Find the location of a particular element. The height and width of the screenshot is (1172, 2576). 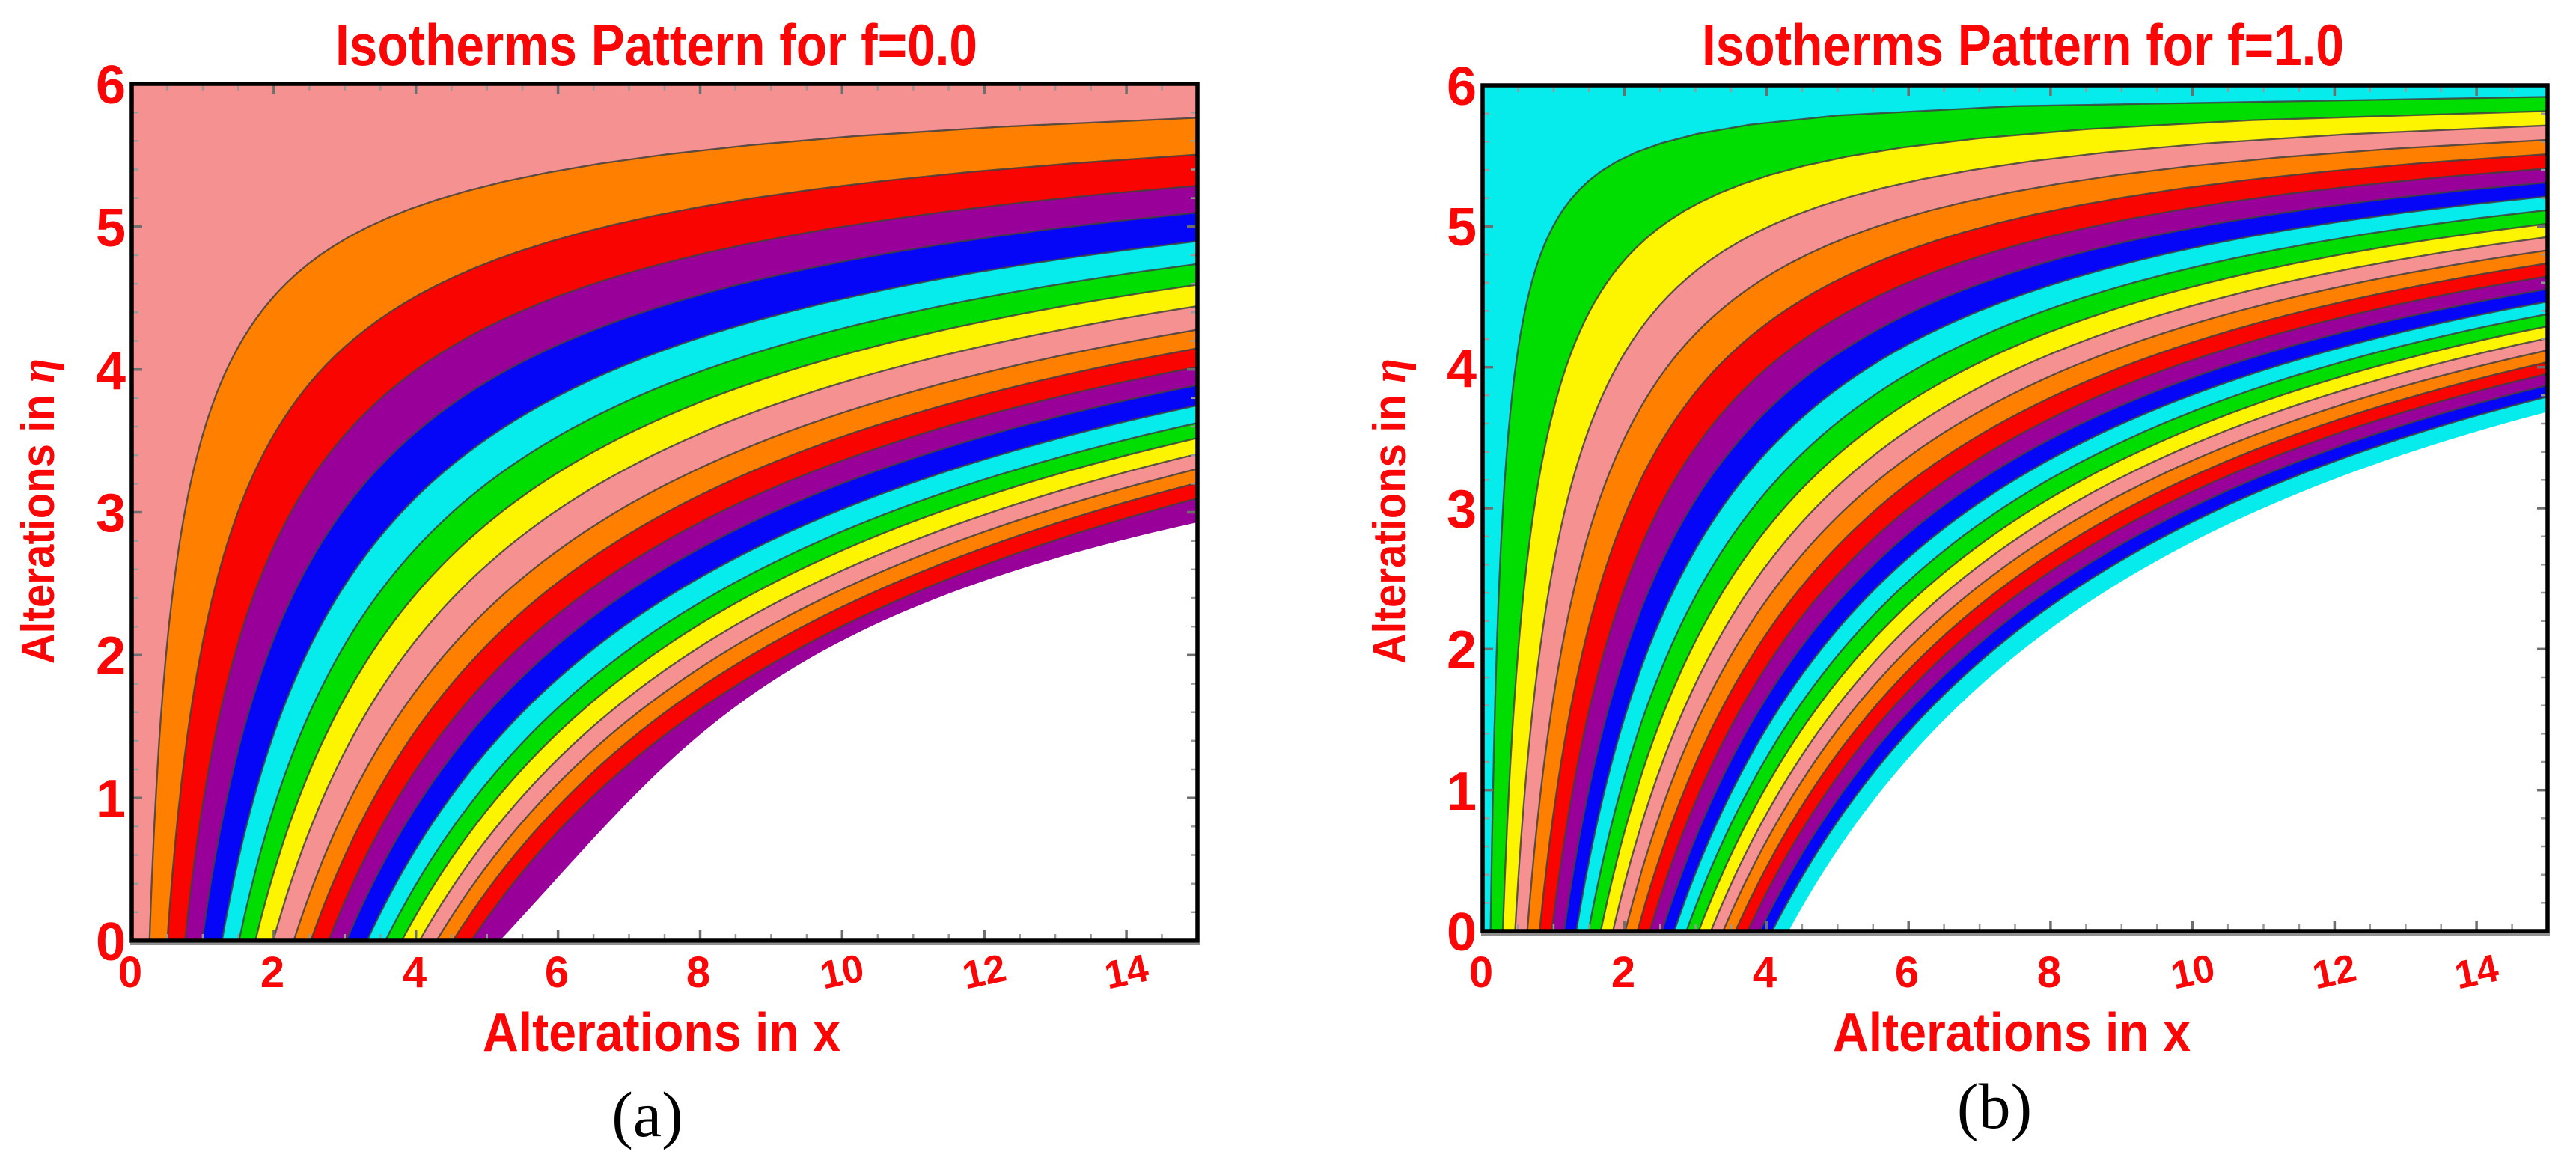

svg-text: Isotherms Pattern for f=0.0 is located at coordinates (656, 45).